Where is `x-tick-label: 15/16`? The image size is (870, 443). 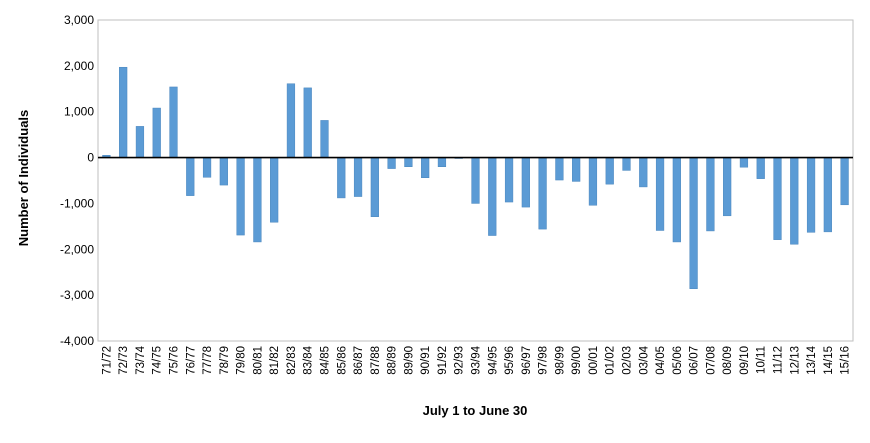
x-tick-label: 15/16 is located at coordinates (846, 360).